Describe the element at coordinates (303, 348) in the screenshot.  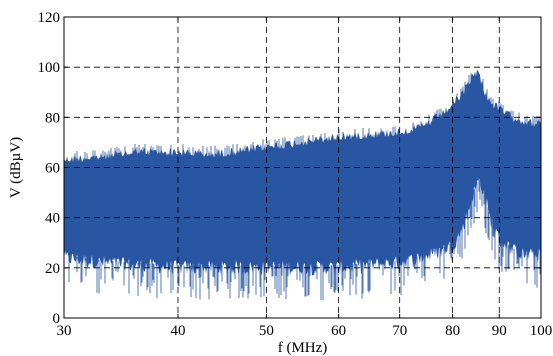
I see `x-axis-label: f (MHz)` at that location.